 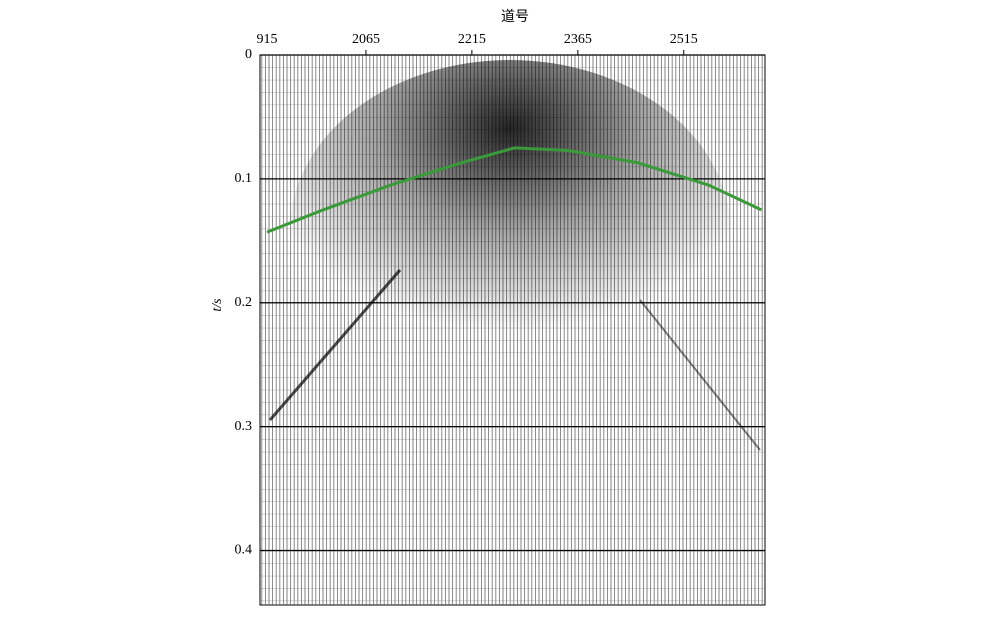 I want to click on x-tick-label: 2515, so click(x=684, y=39).